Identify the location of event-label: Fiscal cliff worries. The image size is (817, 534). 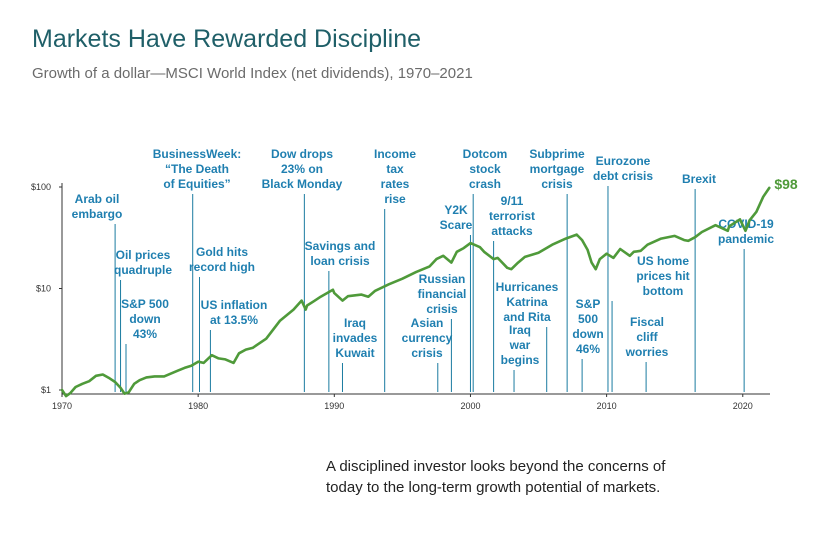
(647, 337).